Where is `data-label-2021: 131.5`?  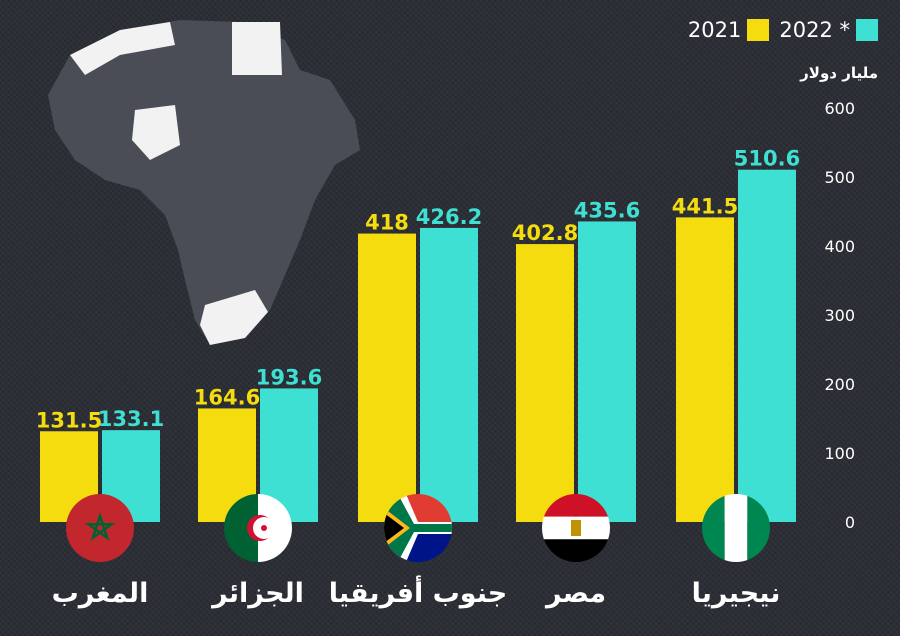
data-label-2021: 131.5 is located at coordinates (69, 420).